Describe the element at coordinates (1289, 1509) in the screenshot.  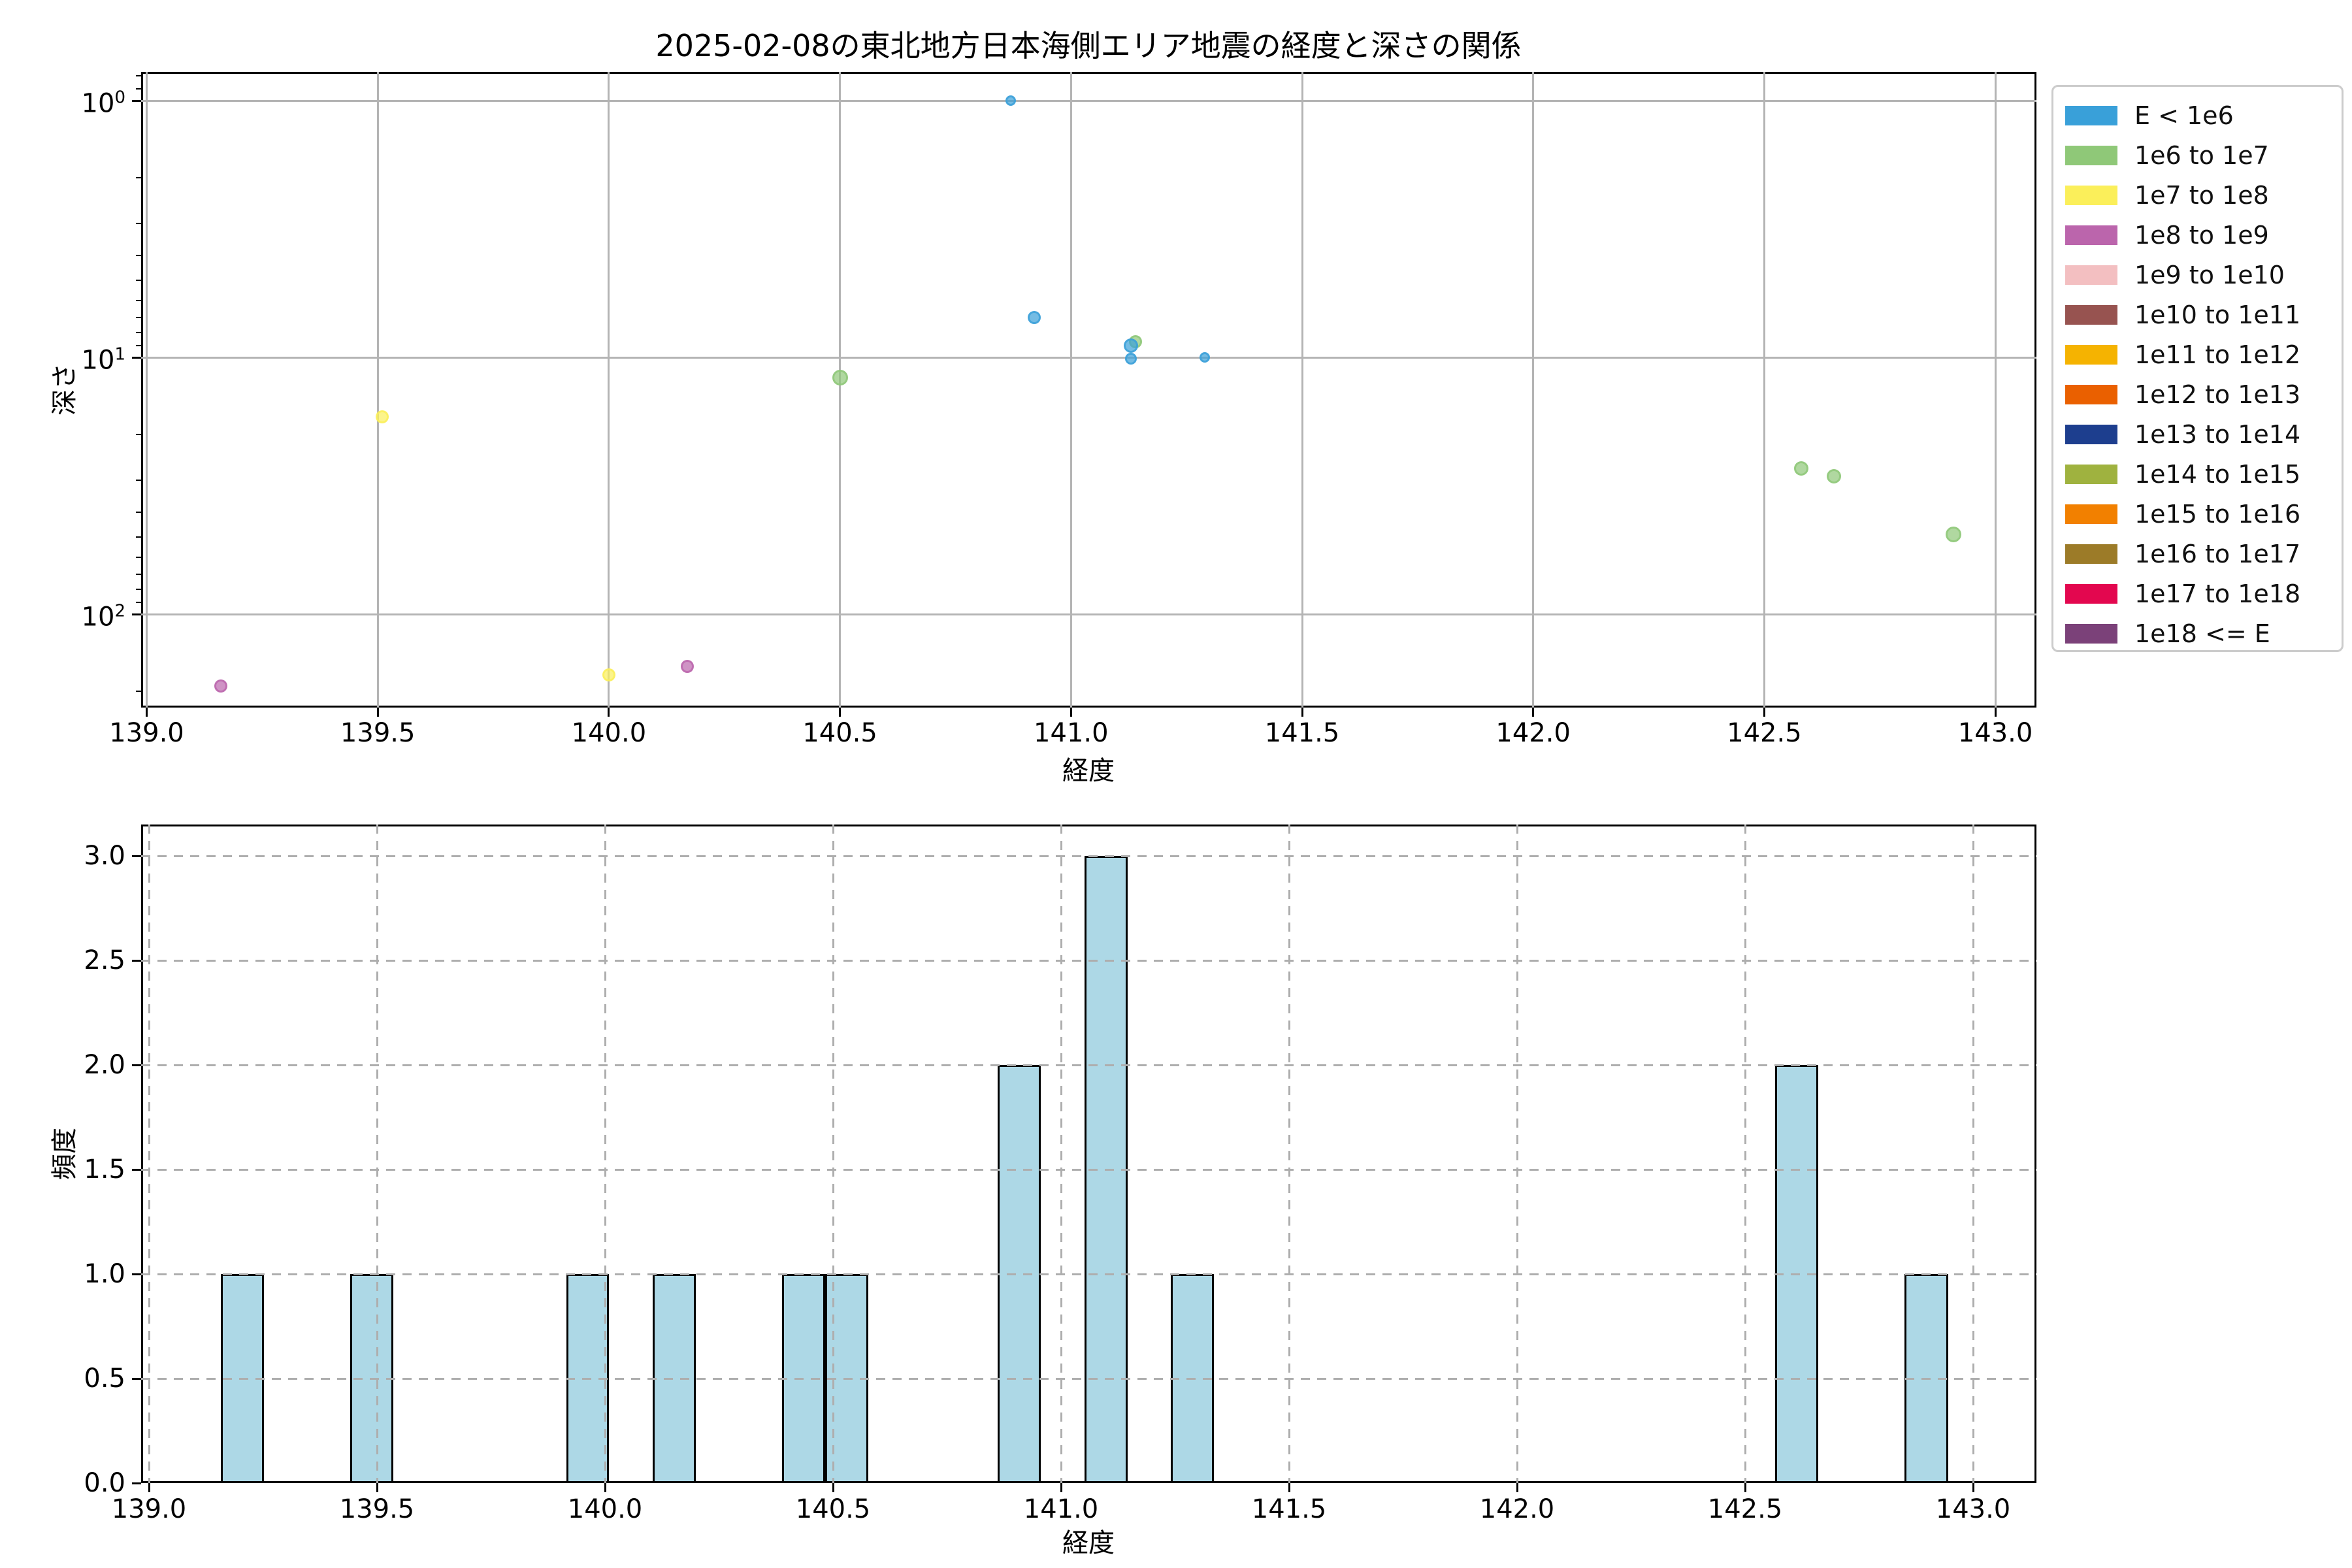
I see `x-tick-label: 141.5` at that location.